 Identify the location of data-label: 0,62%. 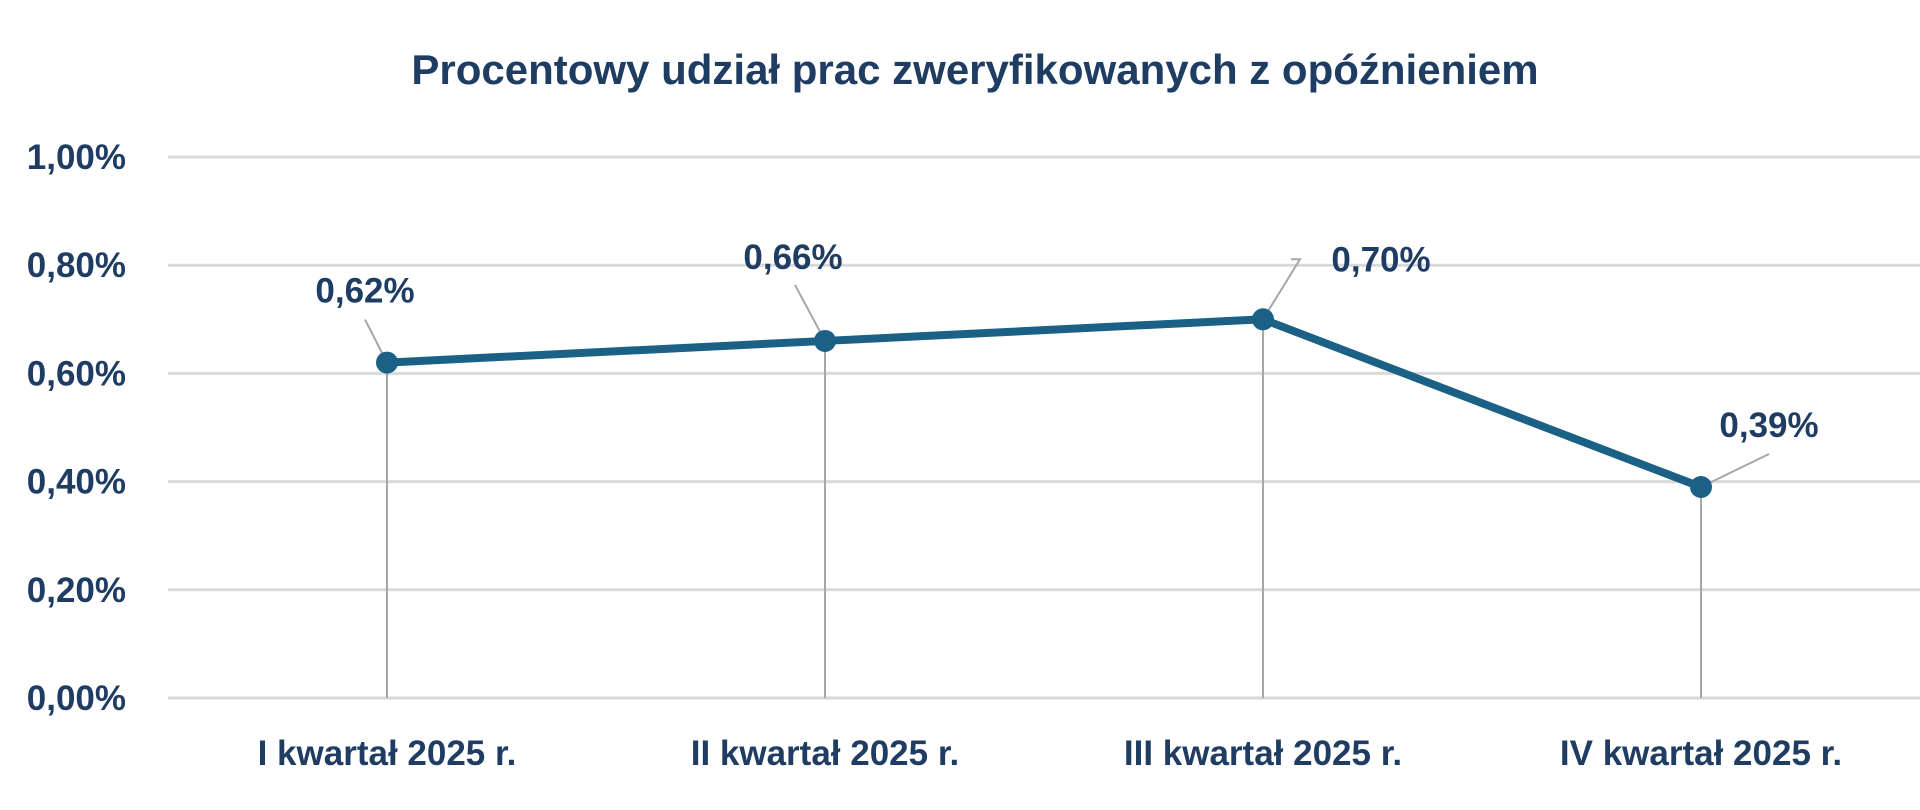
(364, 291).